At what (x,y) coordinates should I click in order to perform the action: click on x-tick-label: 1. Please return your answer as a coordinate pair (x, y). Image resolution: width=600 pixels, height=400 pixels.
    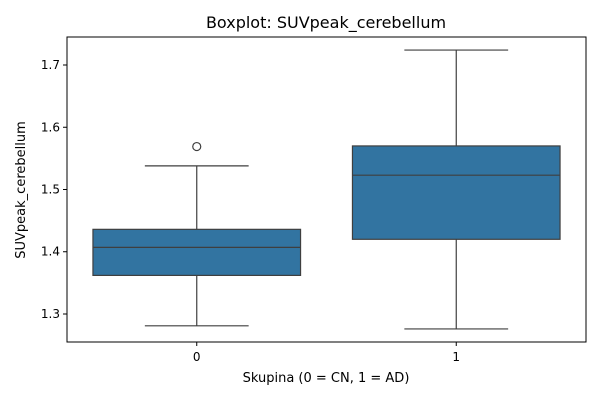
    Looking at the image, I should click on (456, 357).